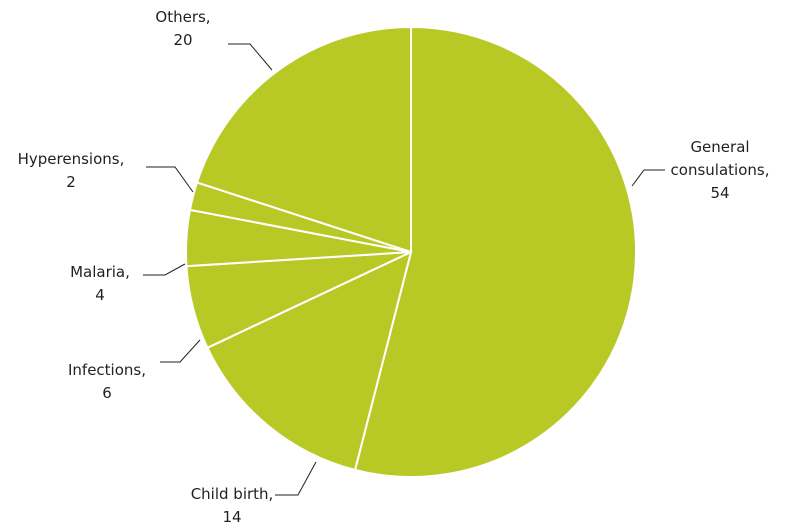  I want to click on label-value: 2, so click(71, 182).